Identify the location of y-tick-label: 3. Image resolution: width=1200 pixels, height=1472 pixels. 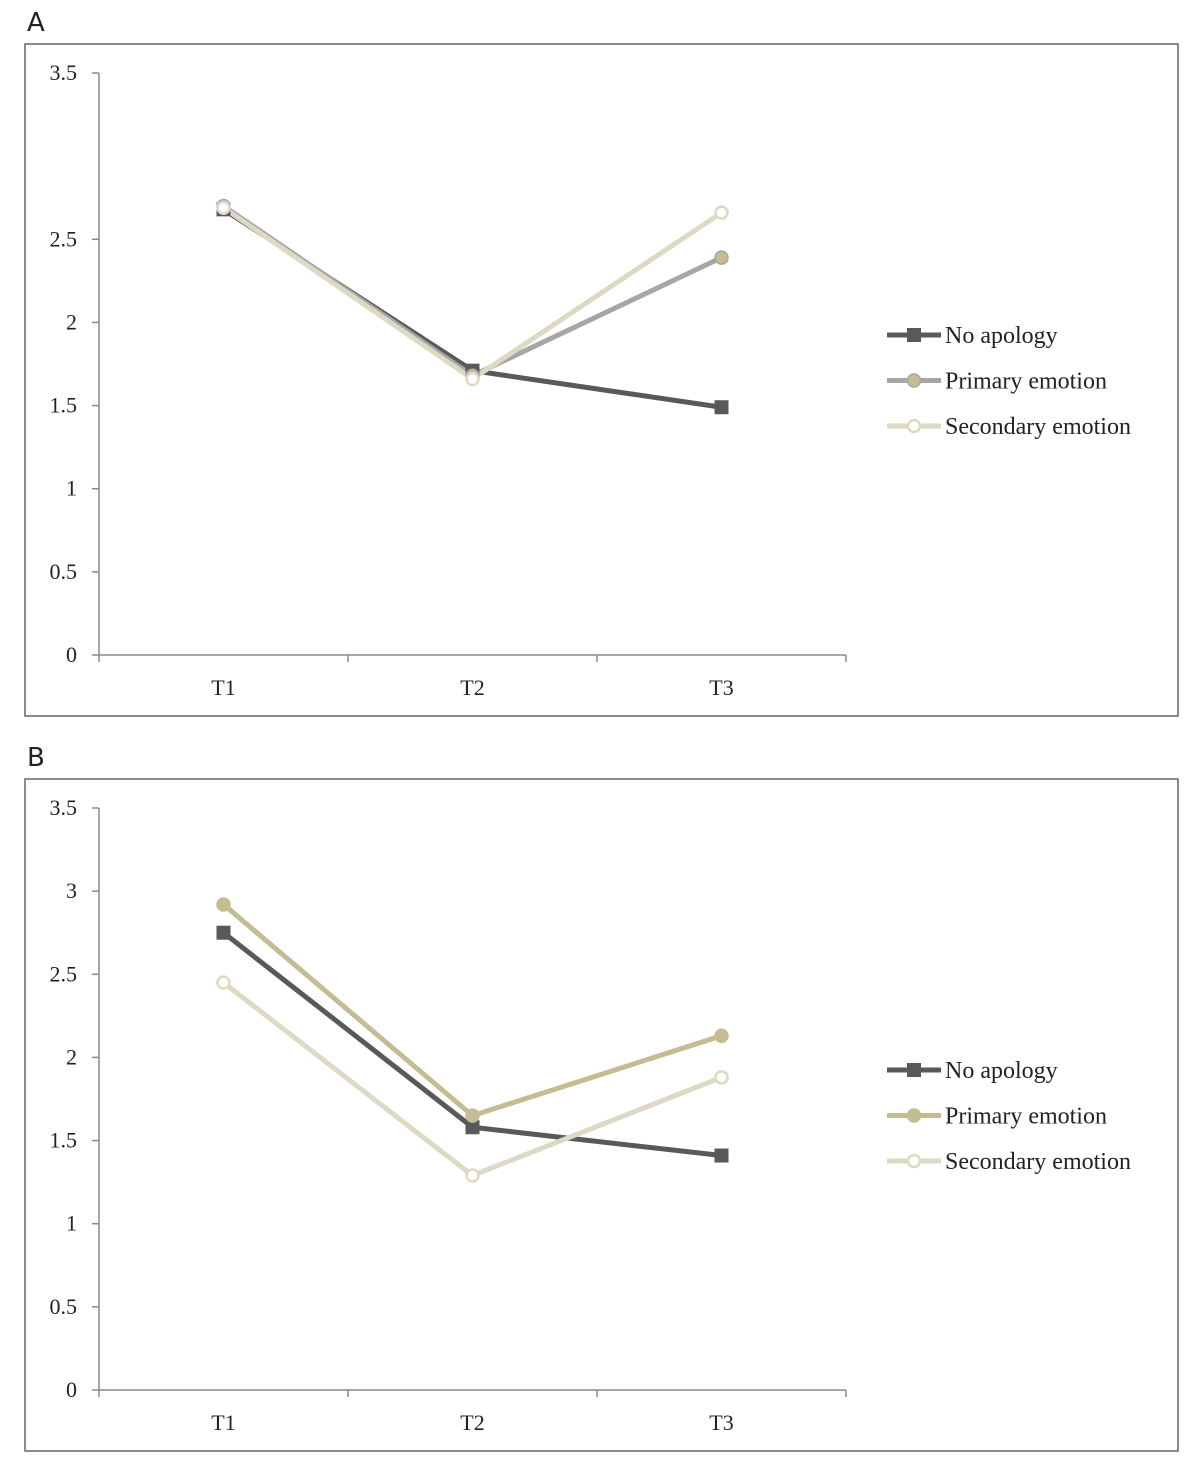
(71, 890).